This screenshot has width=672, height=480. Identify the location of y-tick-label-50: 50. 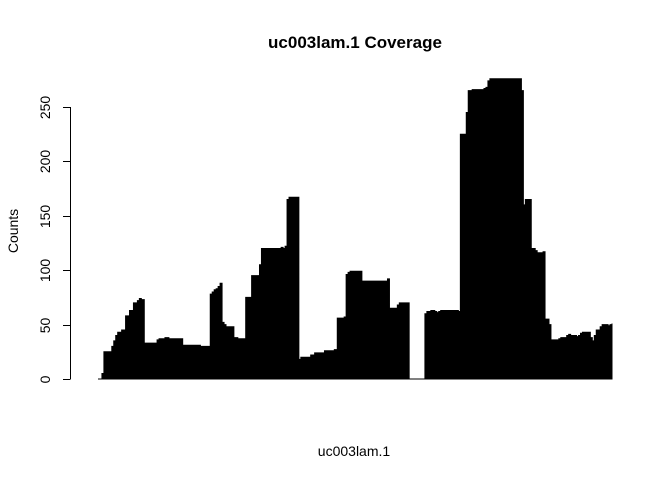
(45, 326).